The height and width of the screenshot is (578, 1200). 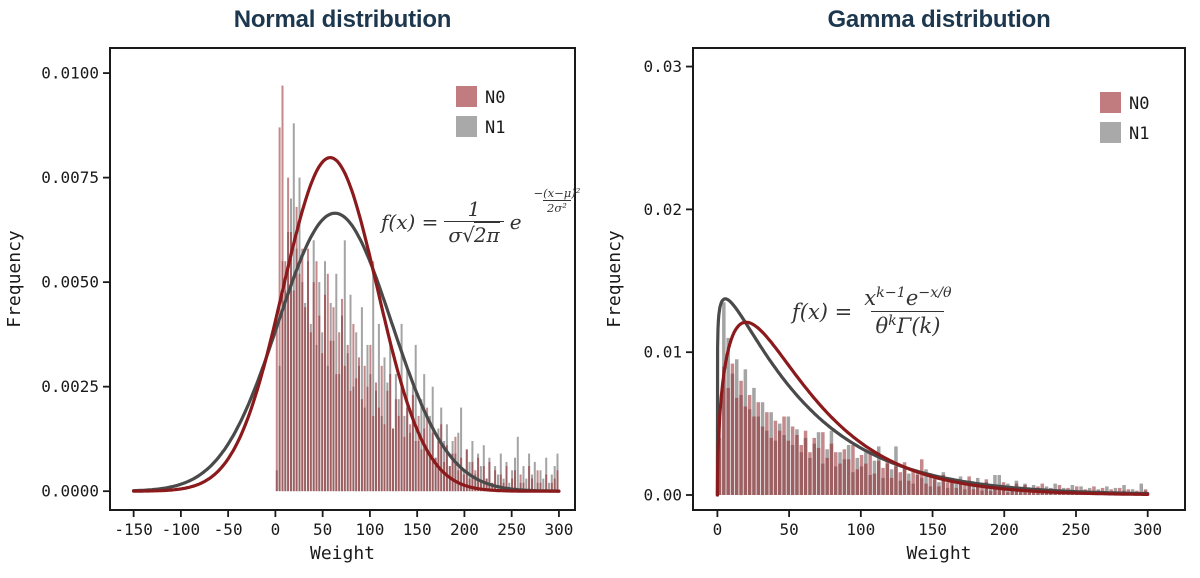 I want to click on x-axis: -150 -100 -50 0 50 100 150 200 250 300 Weight, so click(x=343, y=537).